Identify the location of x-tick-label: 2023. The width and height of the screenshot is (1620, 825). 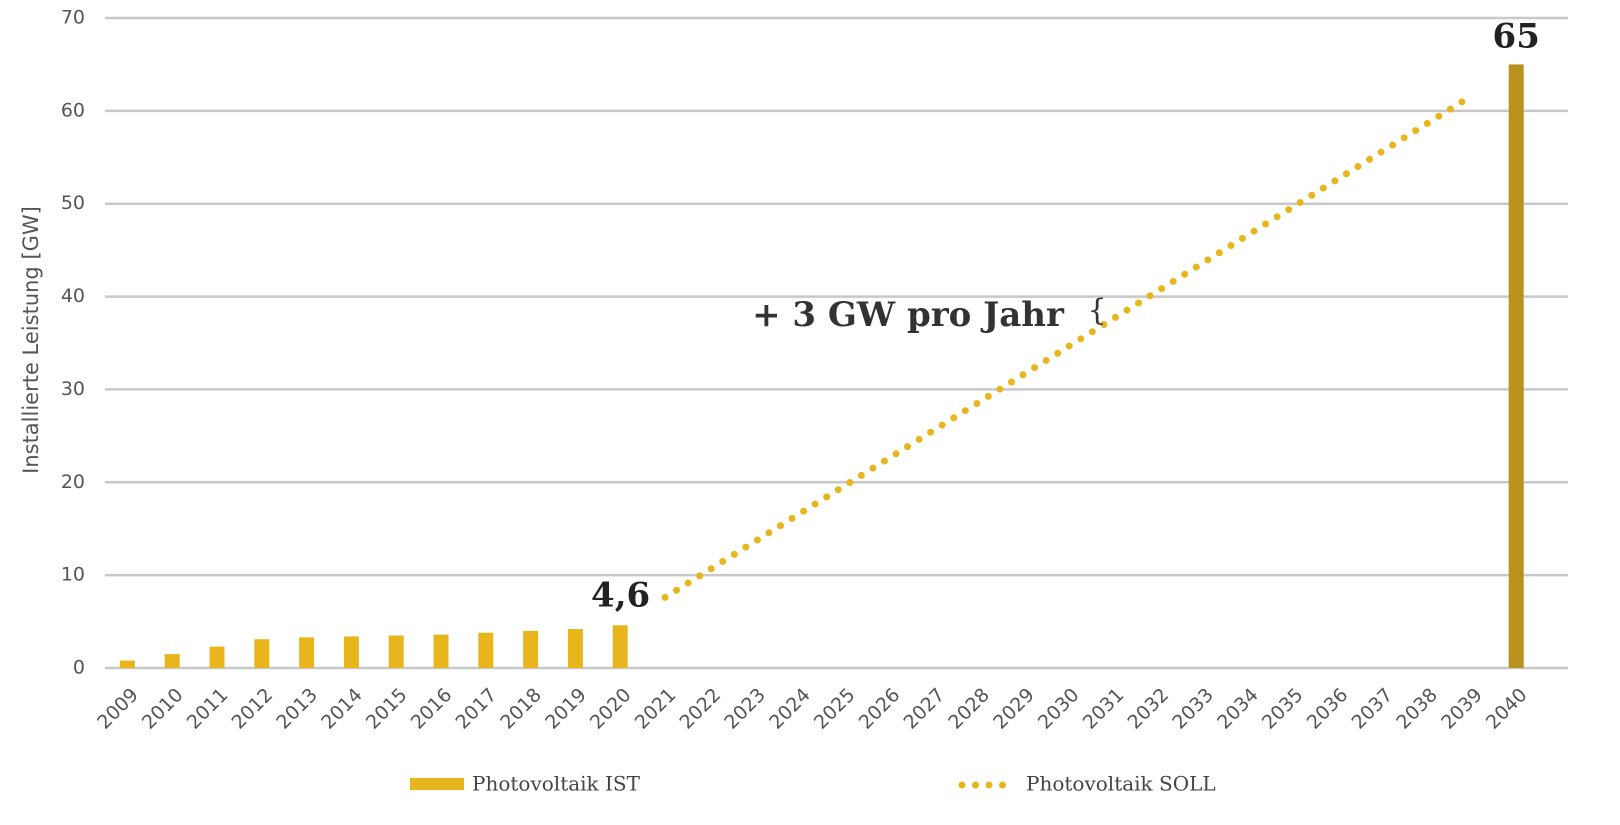
(745, 709).